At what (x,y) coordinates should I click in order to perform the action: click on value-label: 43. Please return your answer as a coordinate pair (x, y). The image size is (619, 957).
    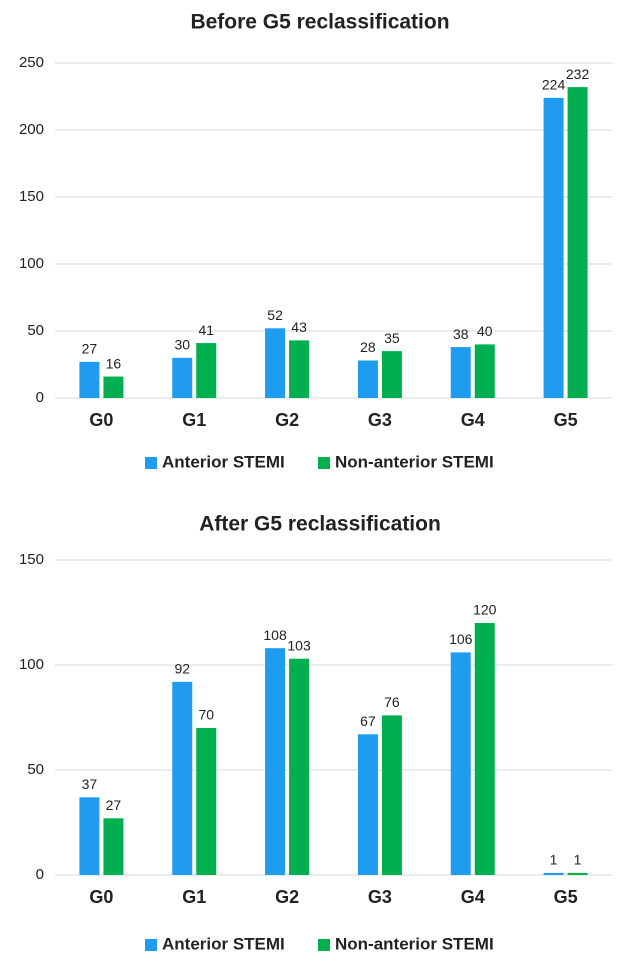
    Looking at the image, I should click on (299, 327).